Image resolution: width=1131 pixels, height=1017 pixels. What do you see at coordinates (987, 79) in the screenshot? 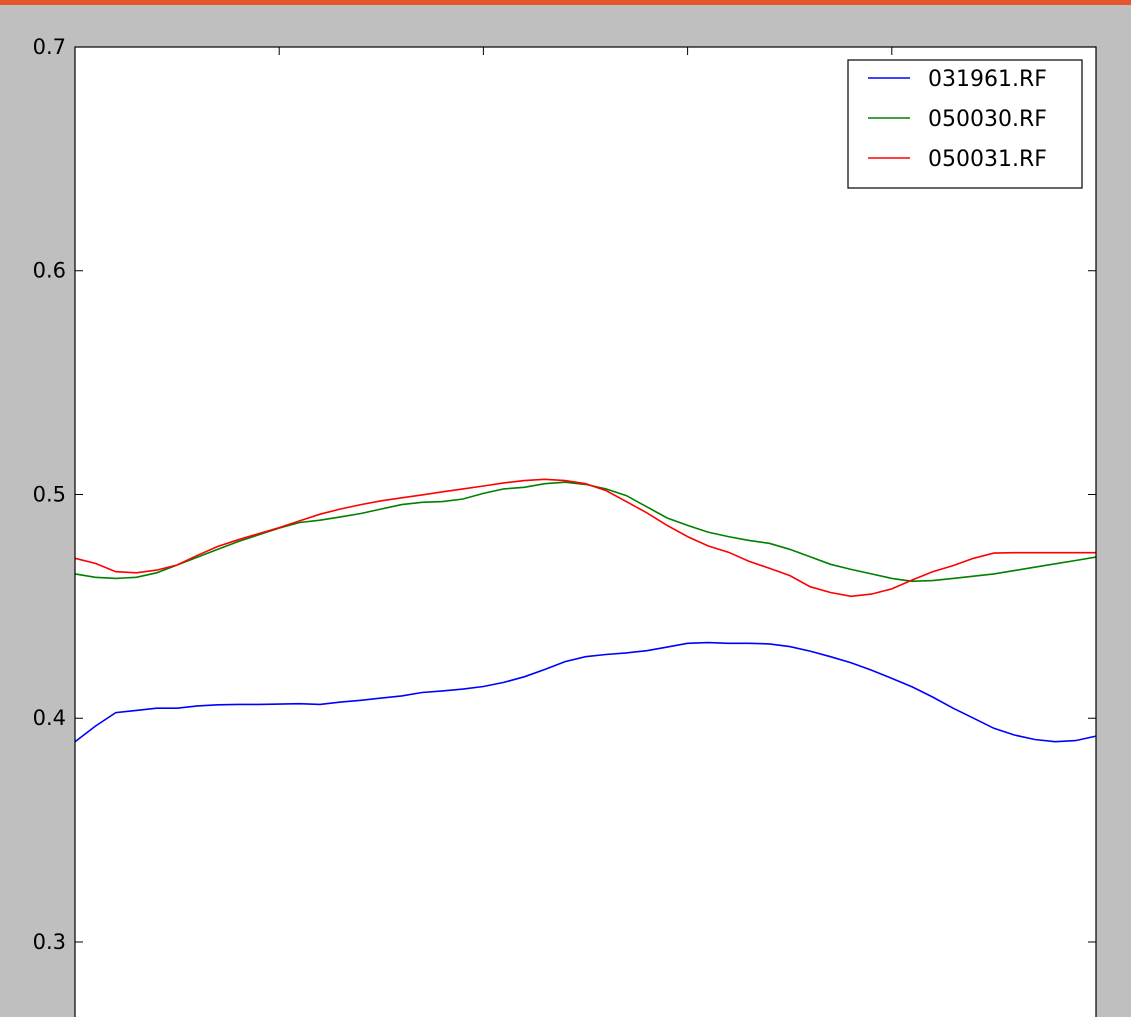
I see `legend-label: 031961.RF` at bounding box center [987, 79].